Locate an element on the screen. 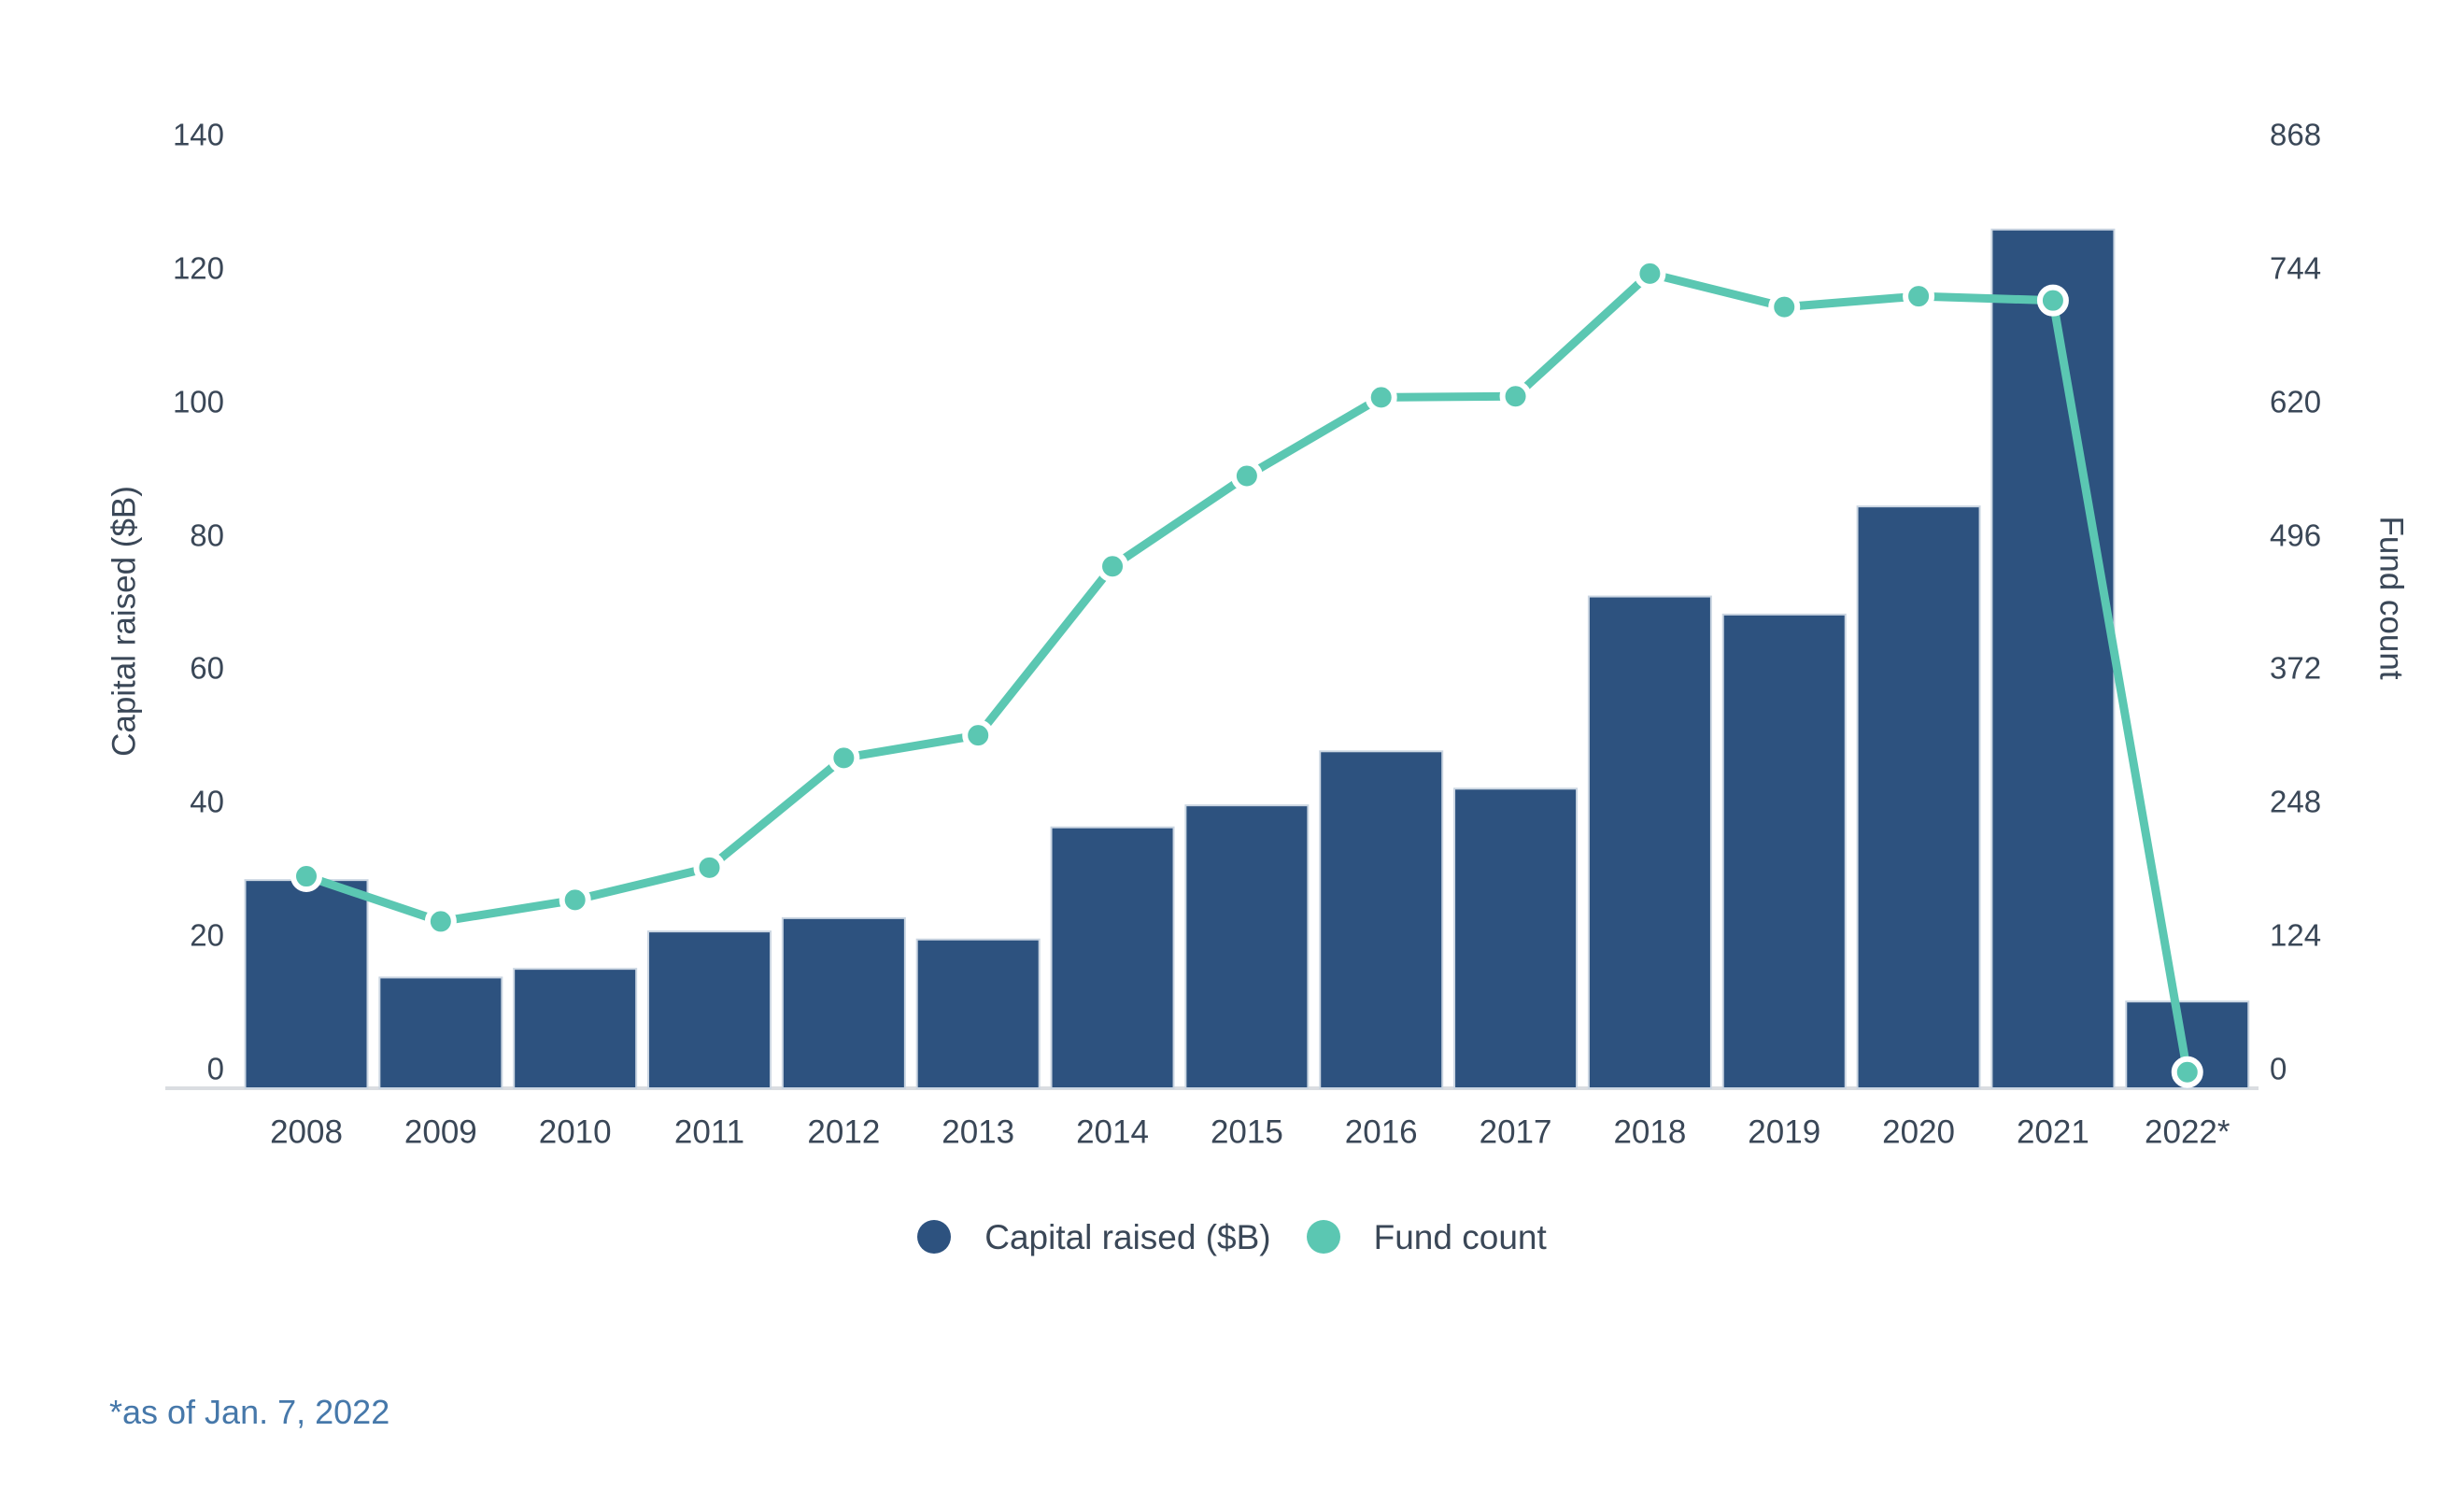  footnote: *as of Jan. 7, 2022 is located at coordinates (250, 1412).